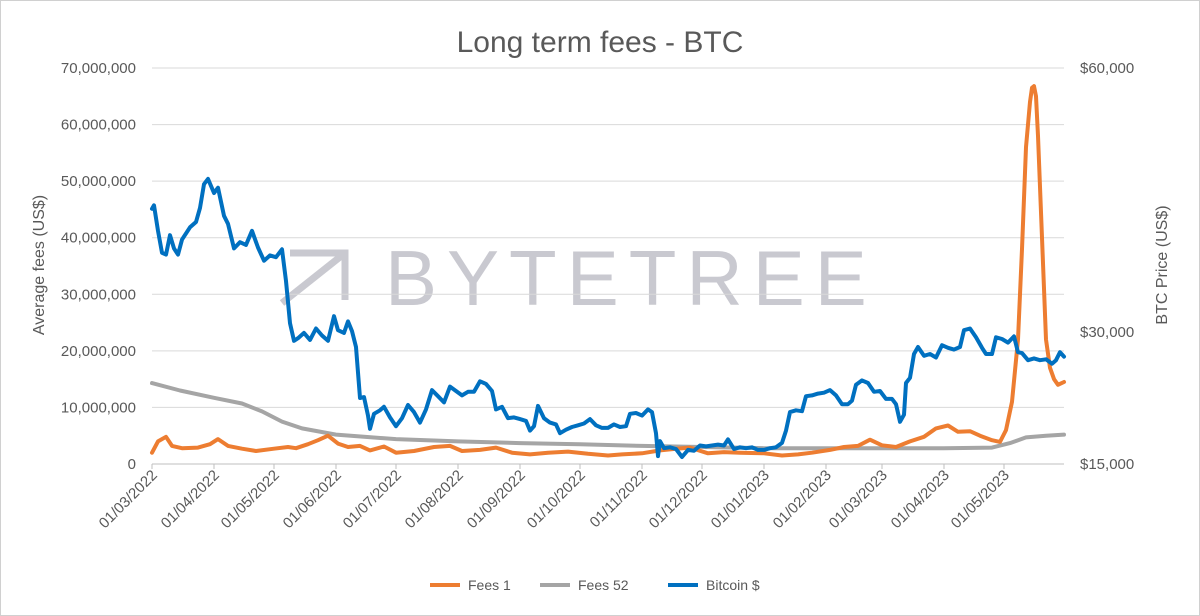  Describe the element at coordinates (678, 499) in the screenshot. I see `x-tick-label: 01/12/2022` at that location.